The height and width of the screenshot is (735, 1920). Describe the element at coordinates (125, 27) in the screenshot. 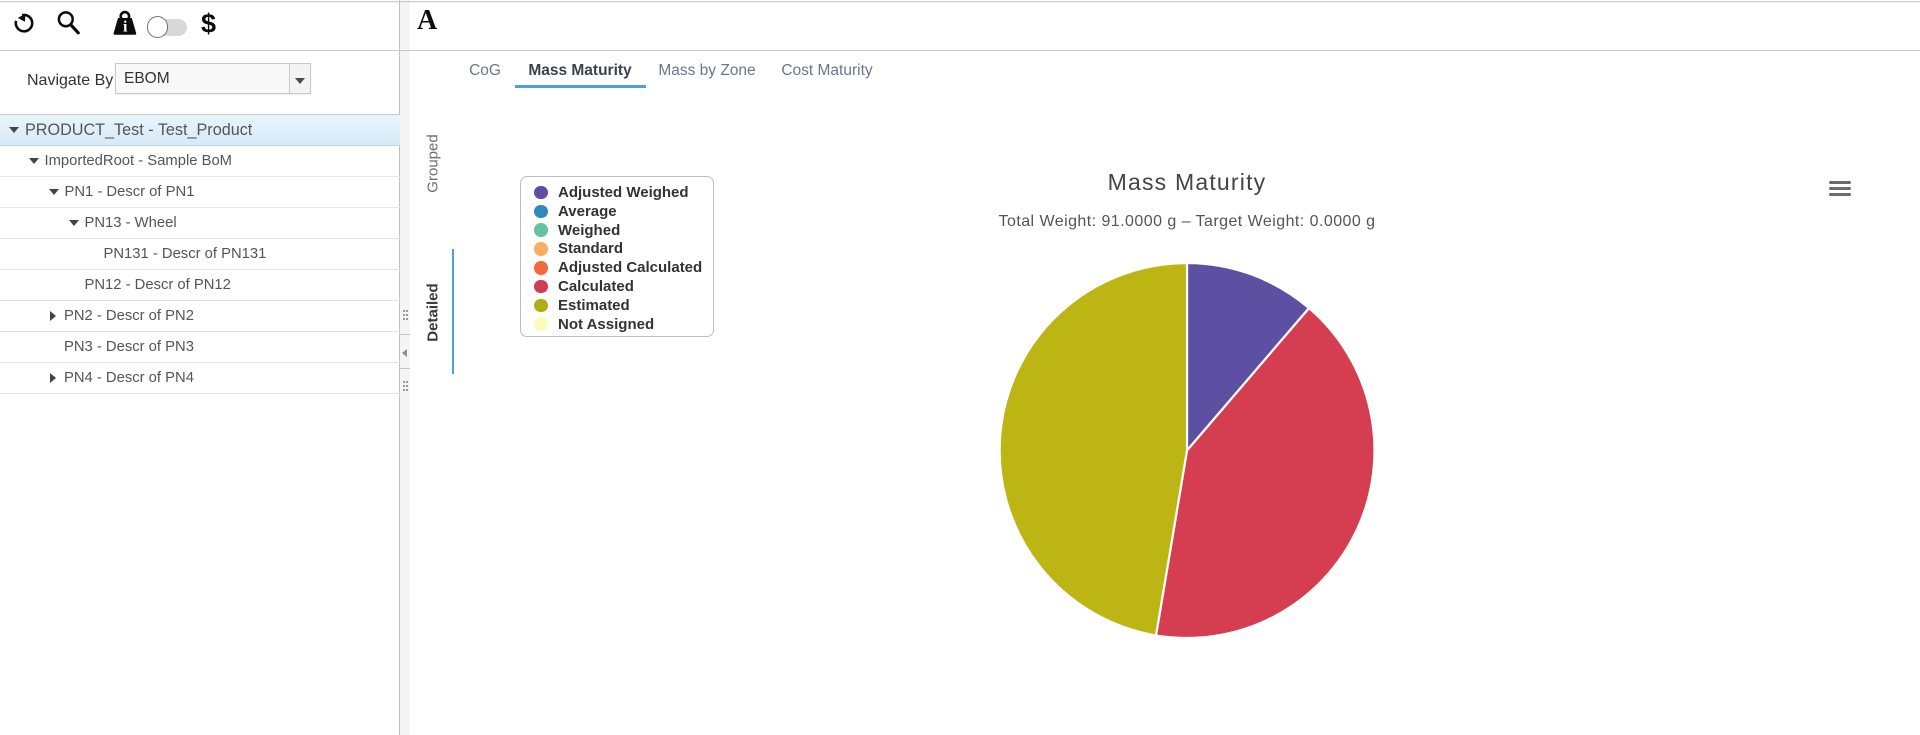

I see `svg-text: i` at that location.